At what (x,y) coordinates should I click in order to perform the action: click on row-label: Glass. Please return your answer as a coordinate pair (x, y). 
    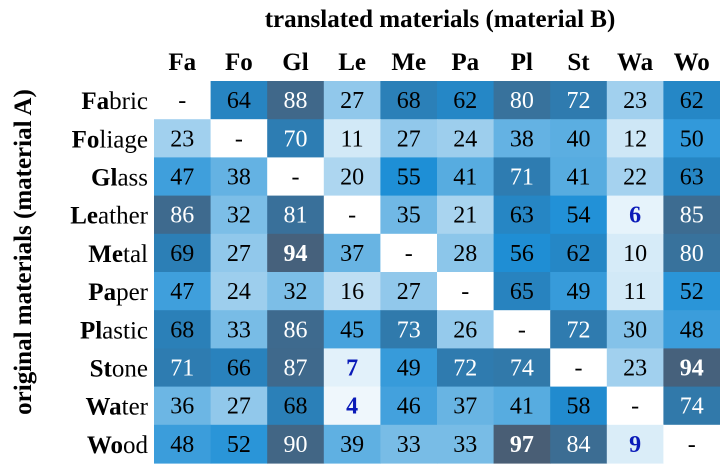
    Looking at the image, I should click on (119, 178).